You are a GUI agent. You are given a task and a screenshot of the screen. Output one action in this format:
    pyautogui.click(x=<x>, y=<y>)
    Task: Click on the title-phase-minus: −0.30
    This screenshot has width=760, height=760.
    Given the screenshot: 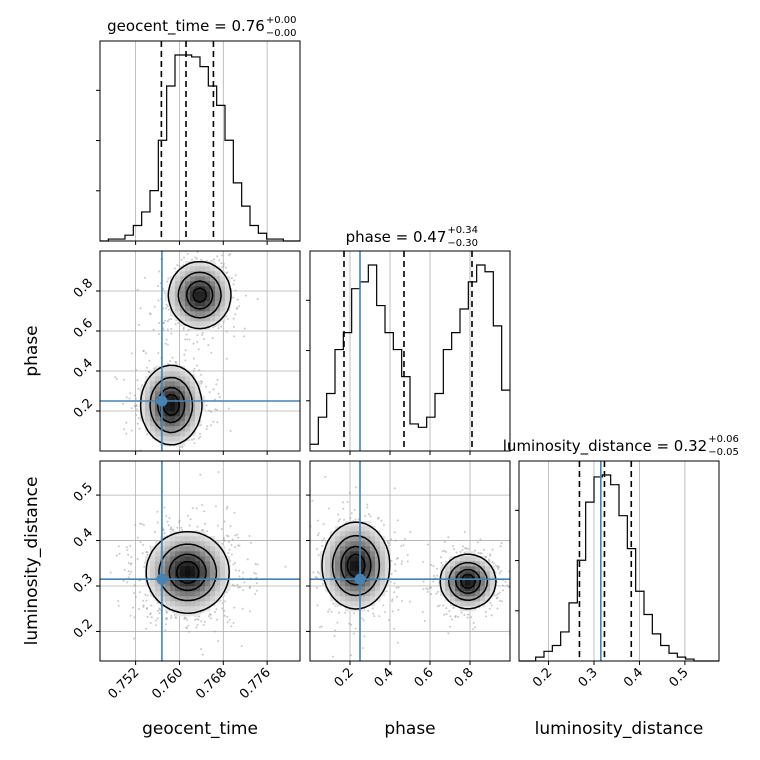 What is the action you would take?
    pyautogui.click(x=462, y=243)
    